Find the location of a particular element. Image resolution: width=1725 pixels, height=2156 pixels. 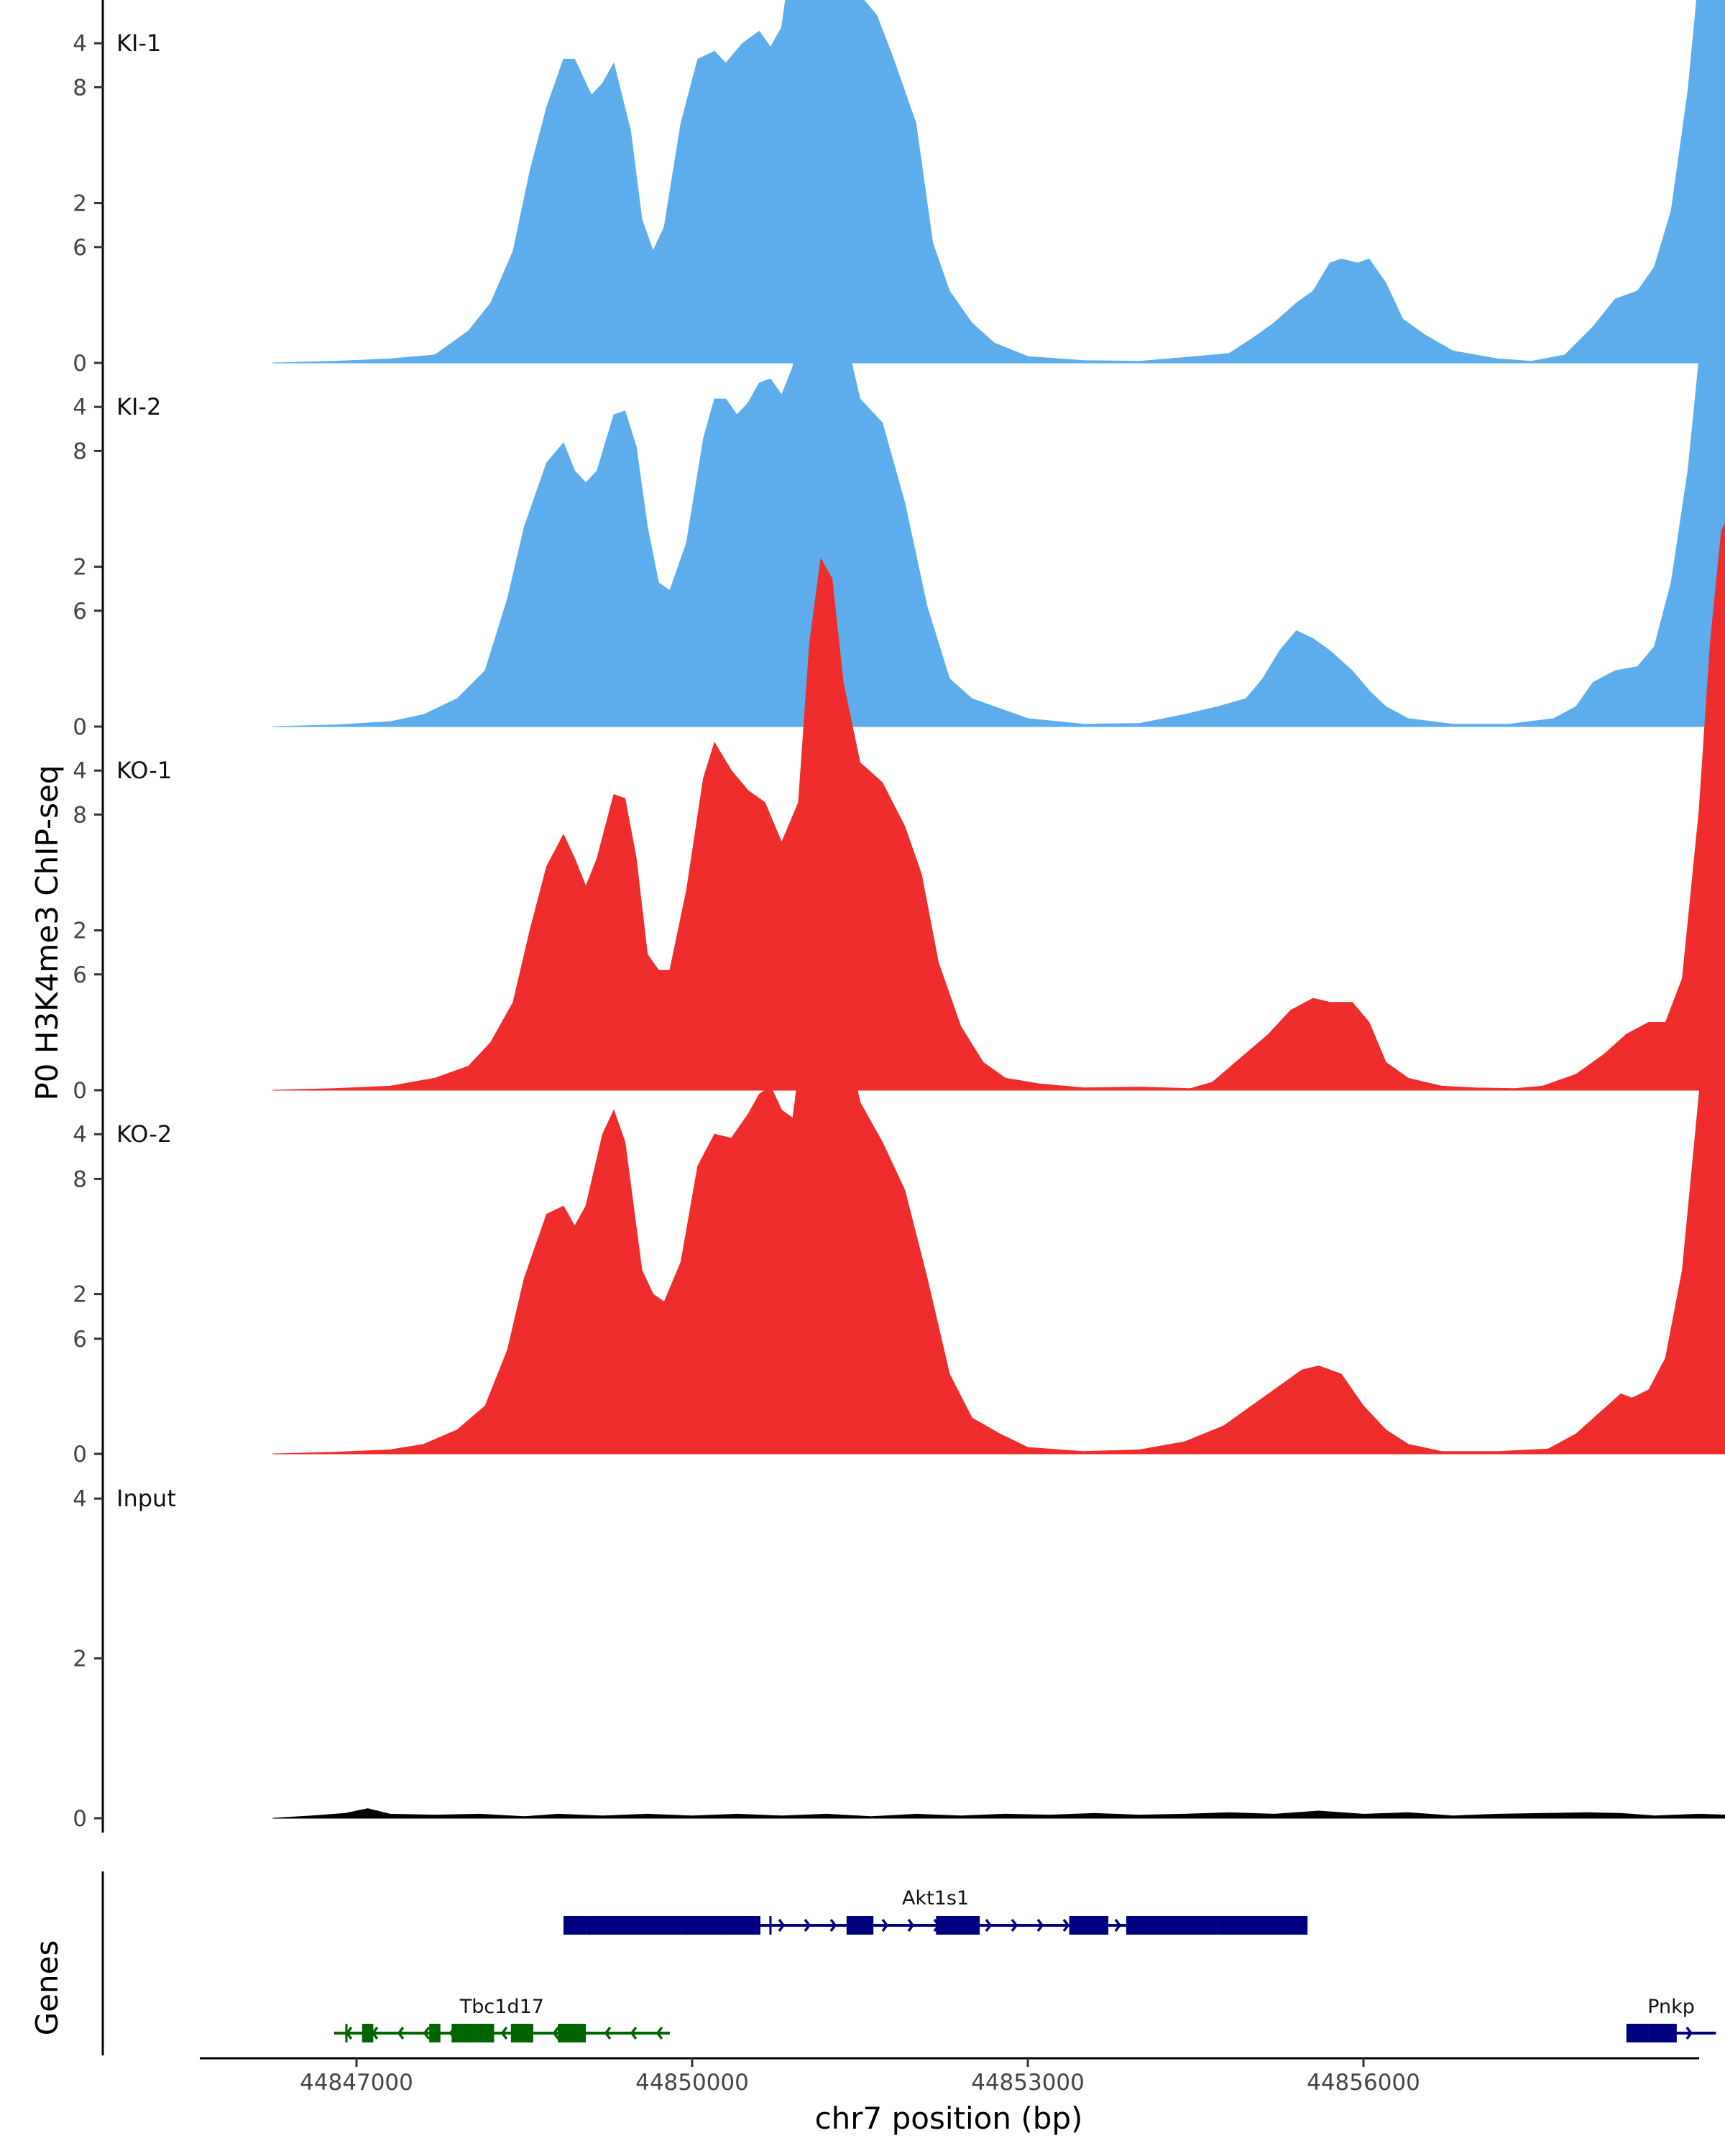

genes-axis-title: Genes is located at coordinates (47, 1988).